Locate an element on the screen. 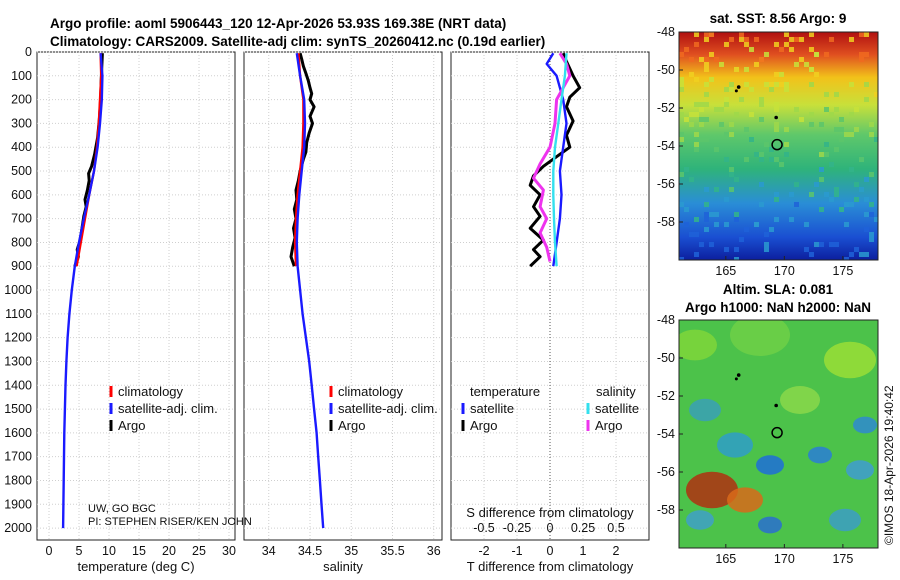  sst-tick-labels: 165 170 175 -48 -50 -52 -54 -56 -58 is located at coordinates (755, 151).